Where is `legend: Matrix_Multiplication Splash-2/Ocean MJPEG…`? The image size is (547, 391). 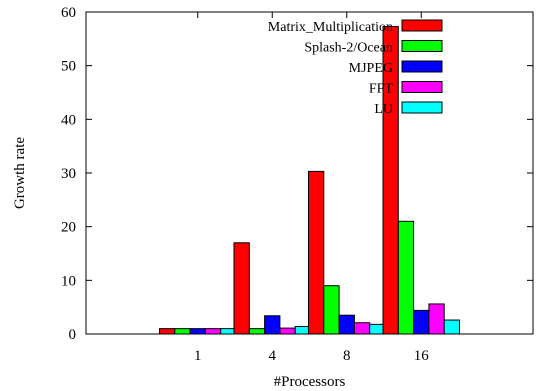
legend: Matrix_Multiplication Splash-2/Ocean MJPEG… is located at coordinates (355, 68).